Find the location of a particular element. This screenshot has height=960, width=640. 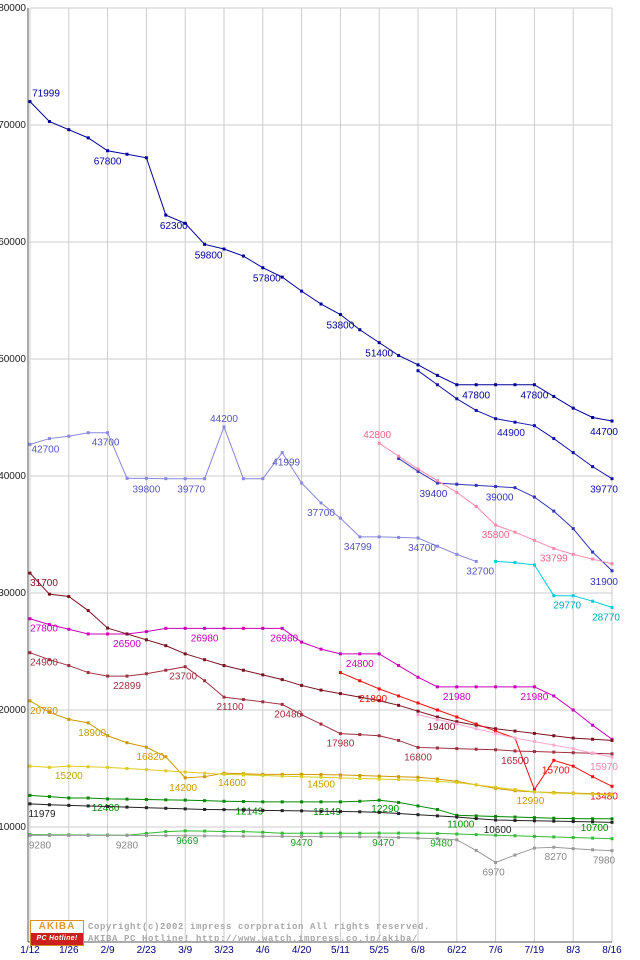

series-magenta: 27800 26500 26980 26980 24800 21980 21980 is located at coordinates (321, 679).